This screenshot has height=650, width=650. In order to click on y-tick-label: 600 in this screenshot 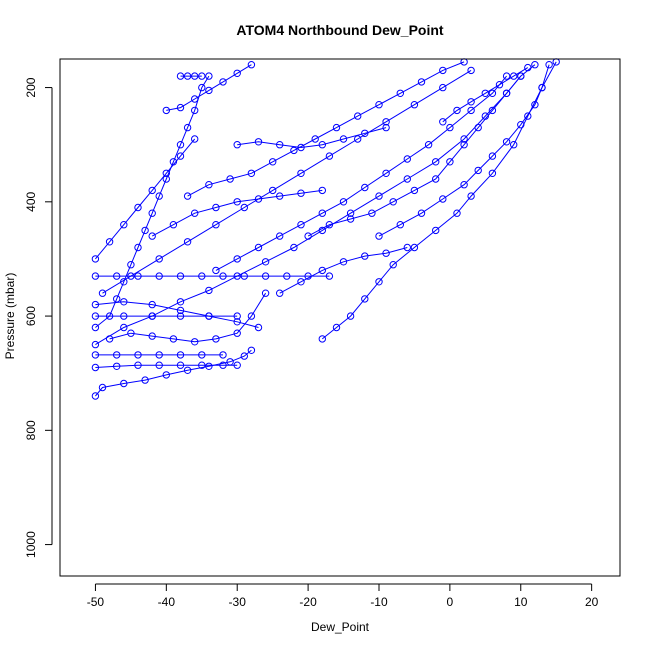, I will do `click(31, 316)`.